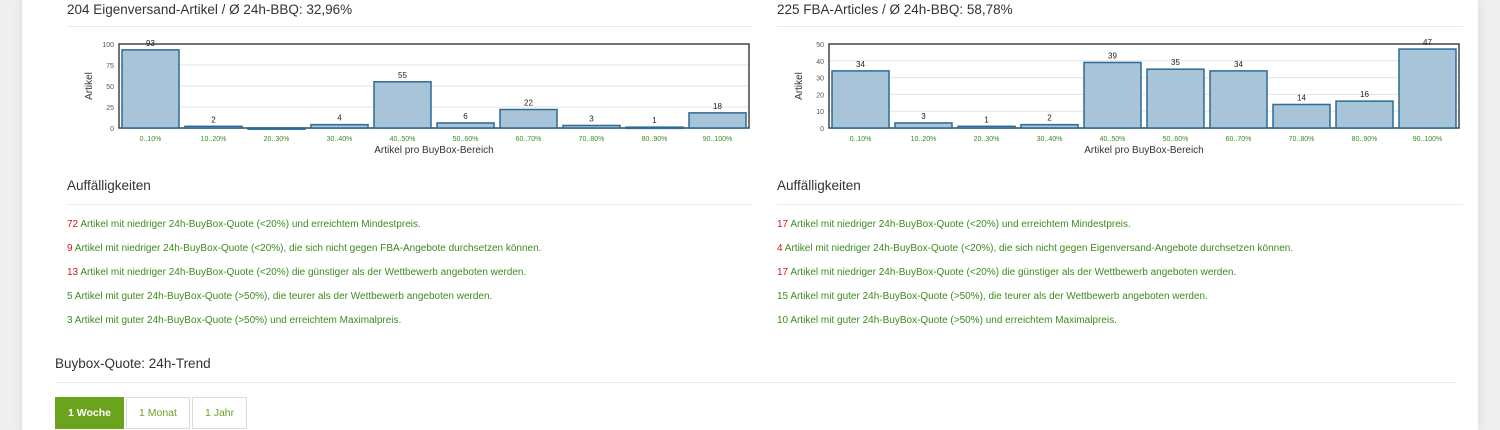  I want to click on finding-count: 15, so click(783, 296).